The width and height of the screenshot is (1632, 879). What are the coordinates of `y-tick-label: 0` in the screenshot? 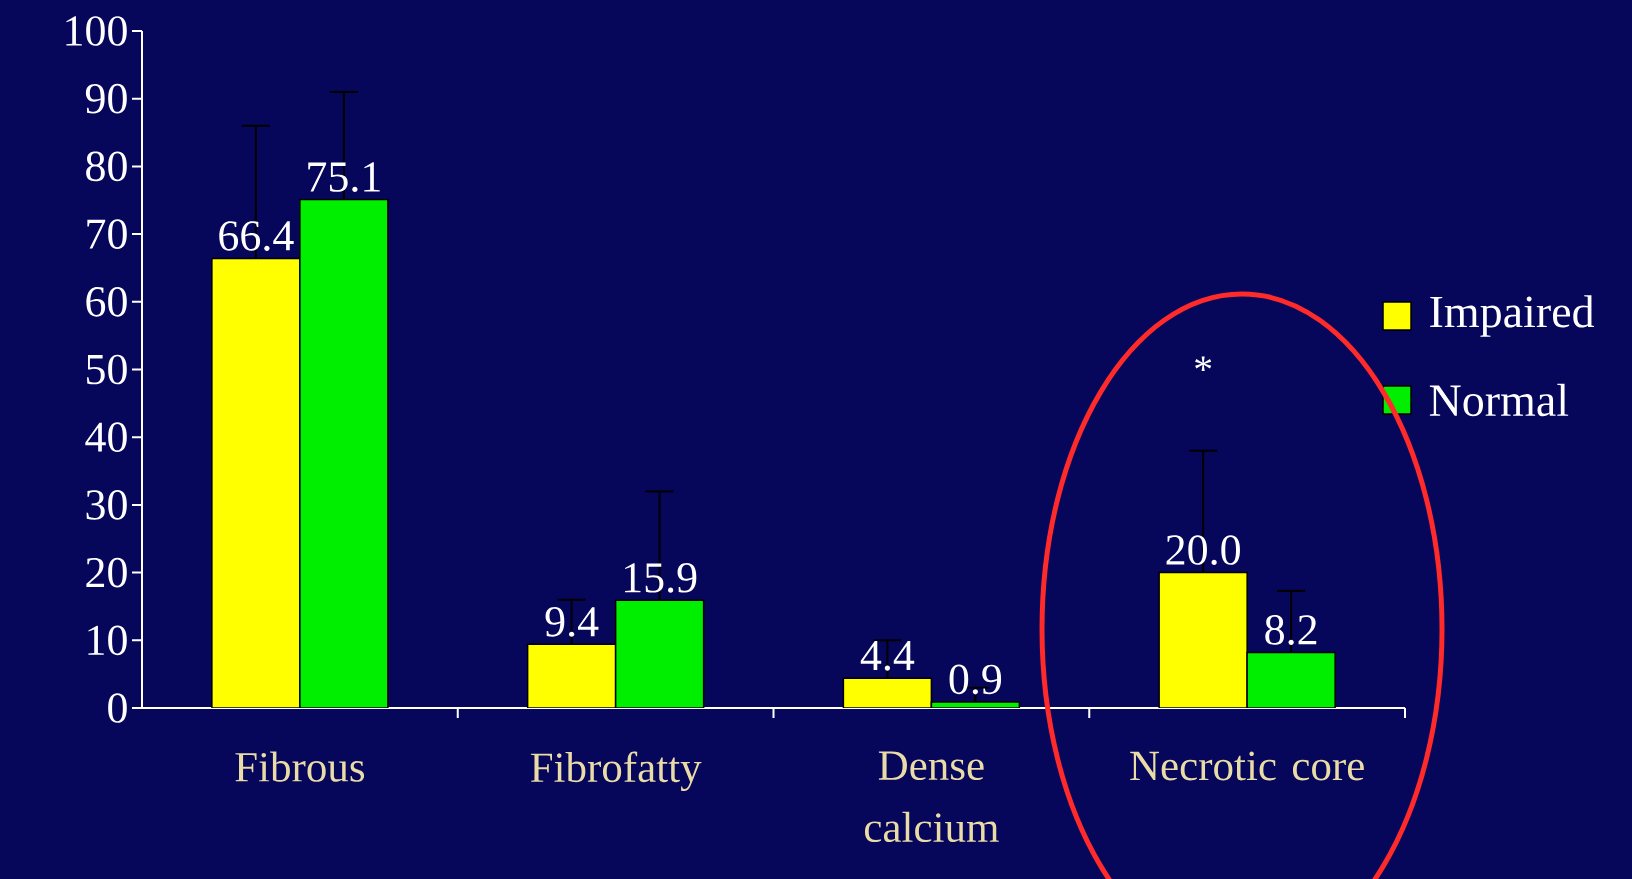 It's located at (117, 708).